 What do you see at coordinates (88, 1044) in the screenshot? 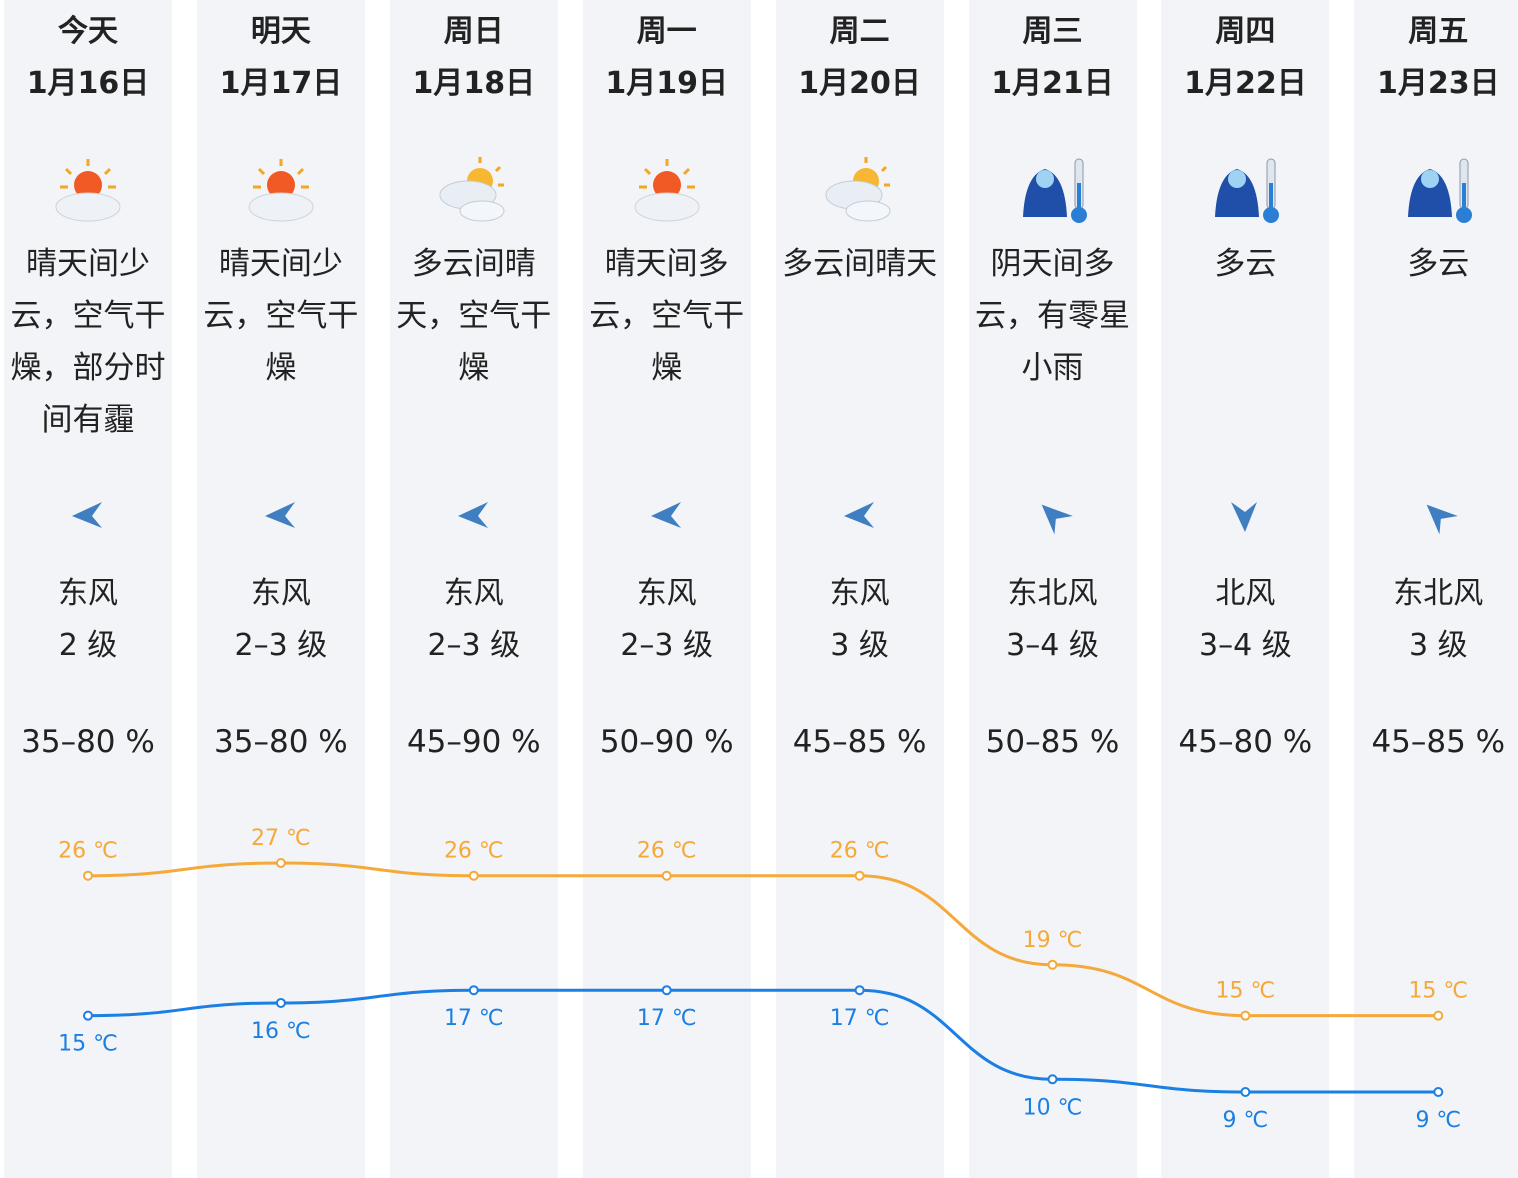
I see `low-temp-label: 15 ℃` at bounding box center [88, 1044].